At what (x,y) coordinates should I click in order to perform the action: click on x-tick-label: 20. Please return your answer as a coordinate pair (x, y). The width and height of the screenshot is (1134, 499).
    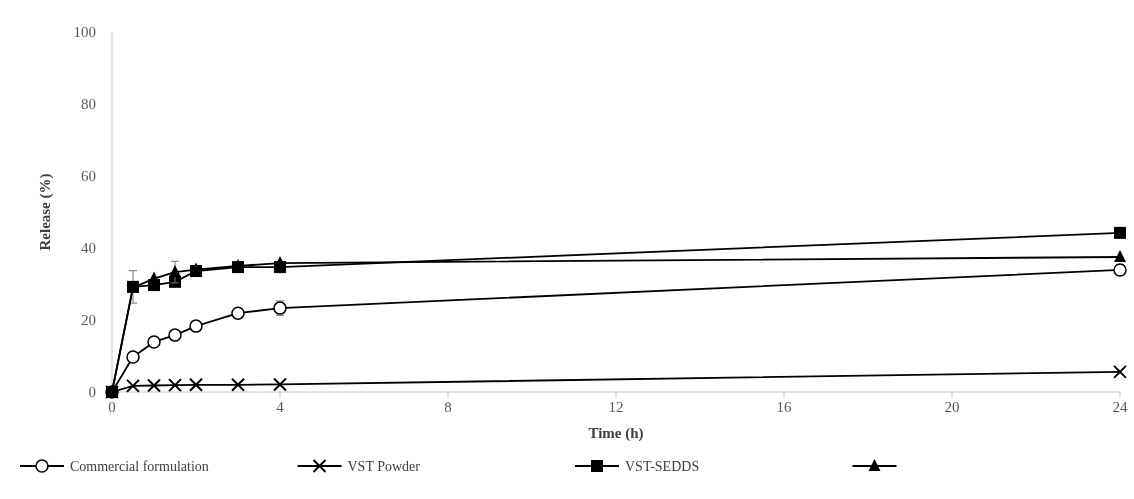
    Looking at the image, I should click on (952, 407).